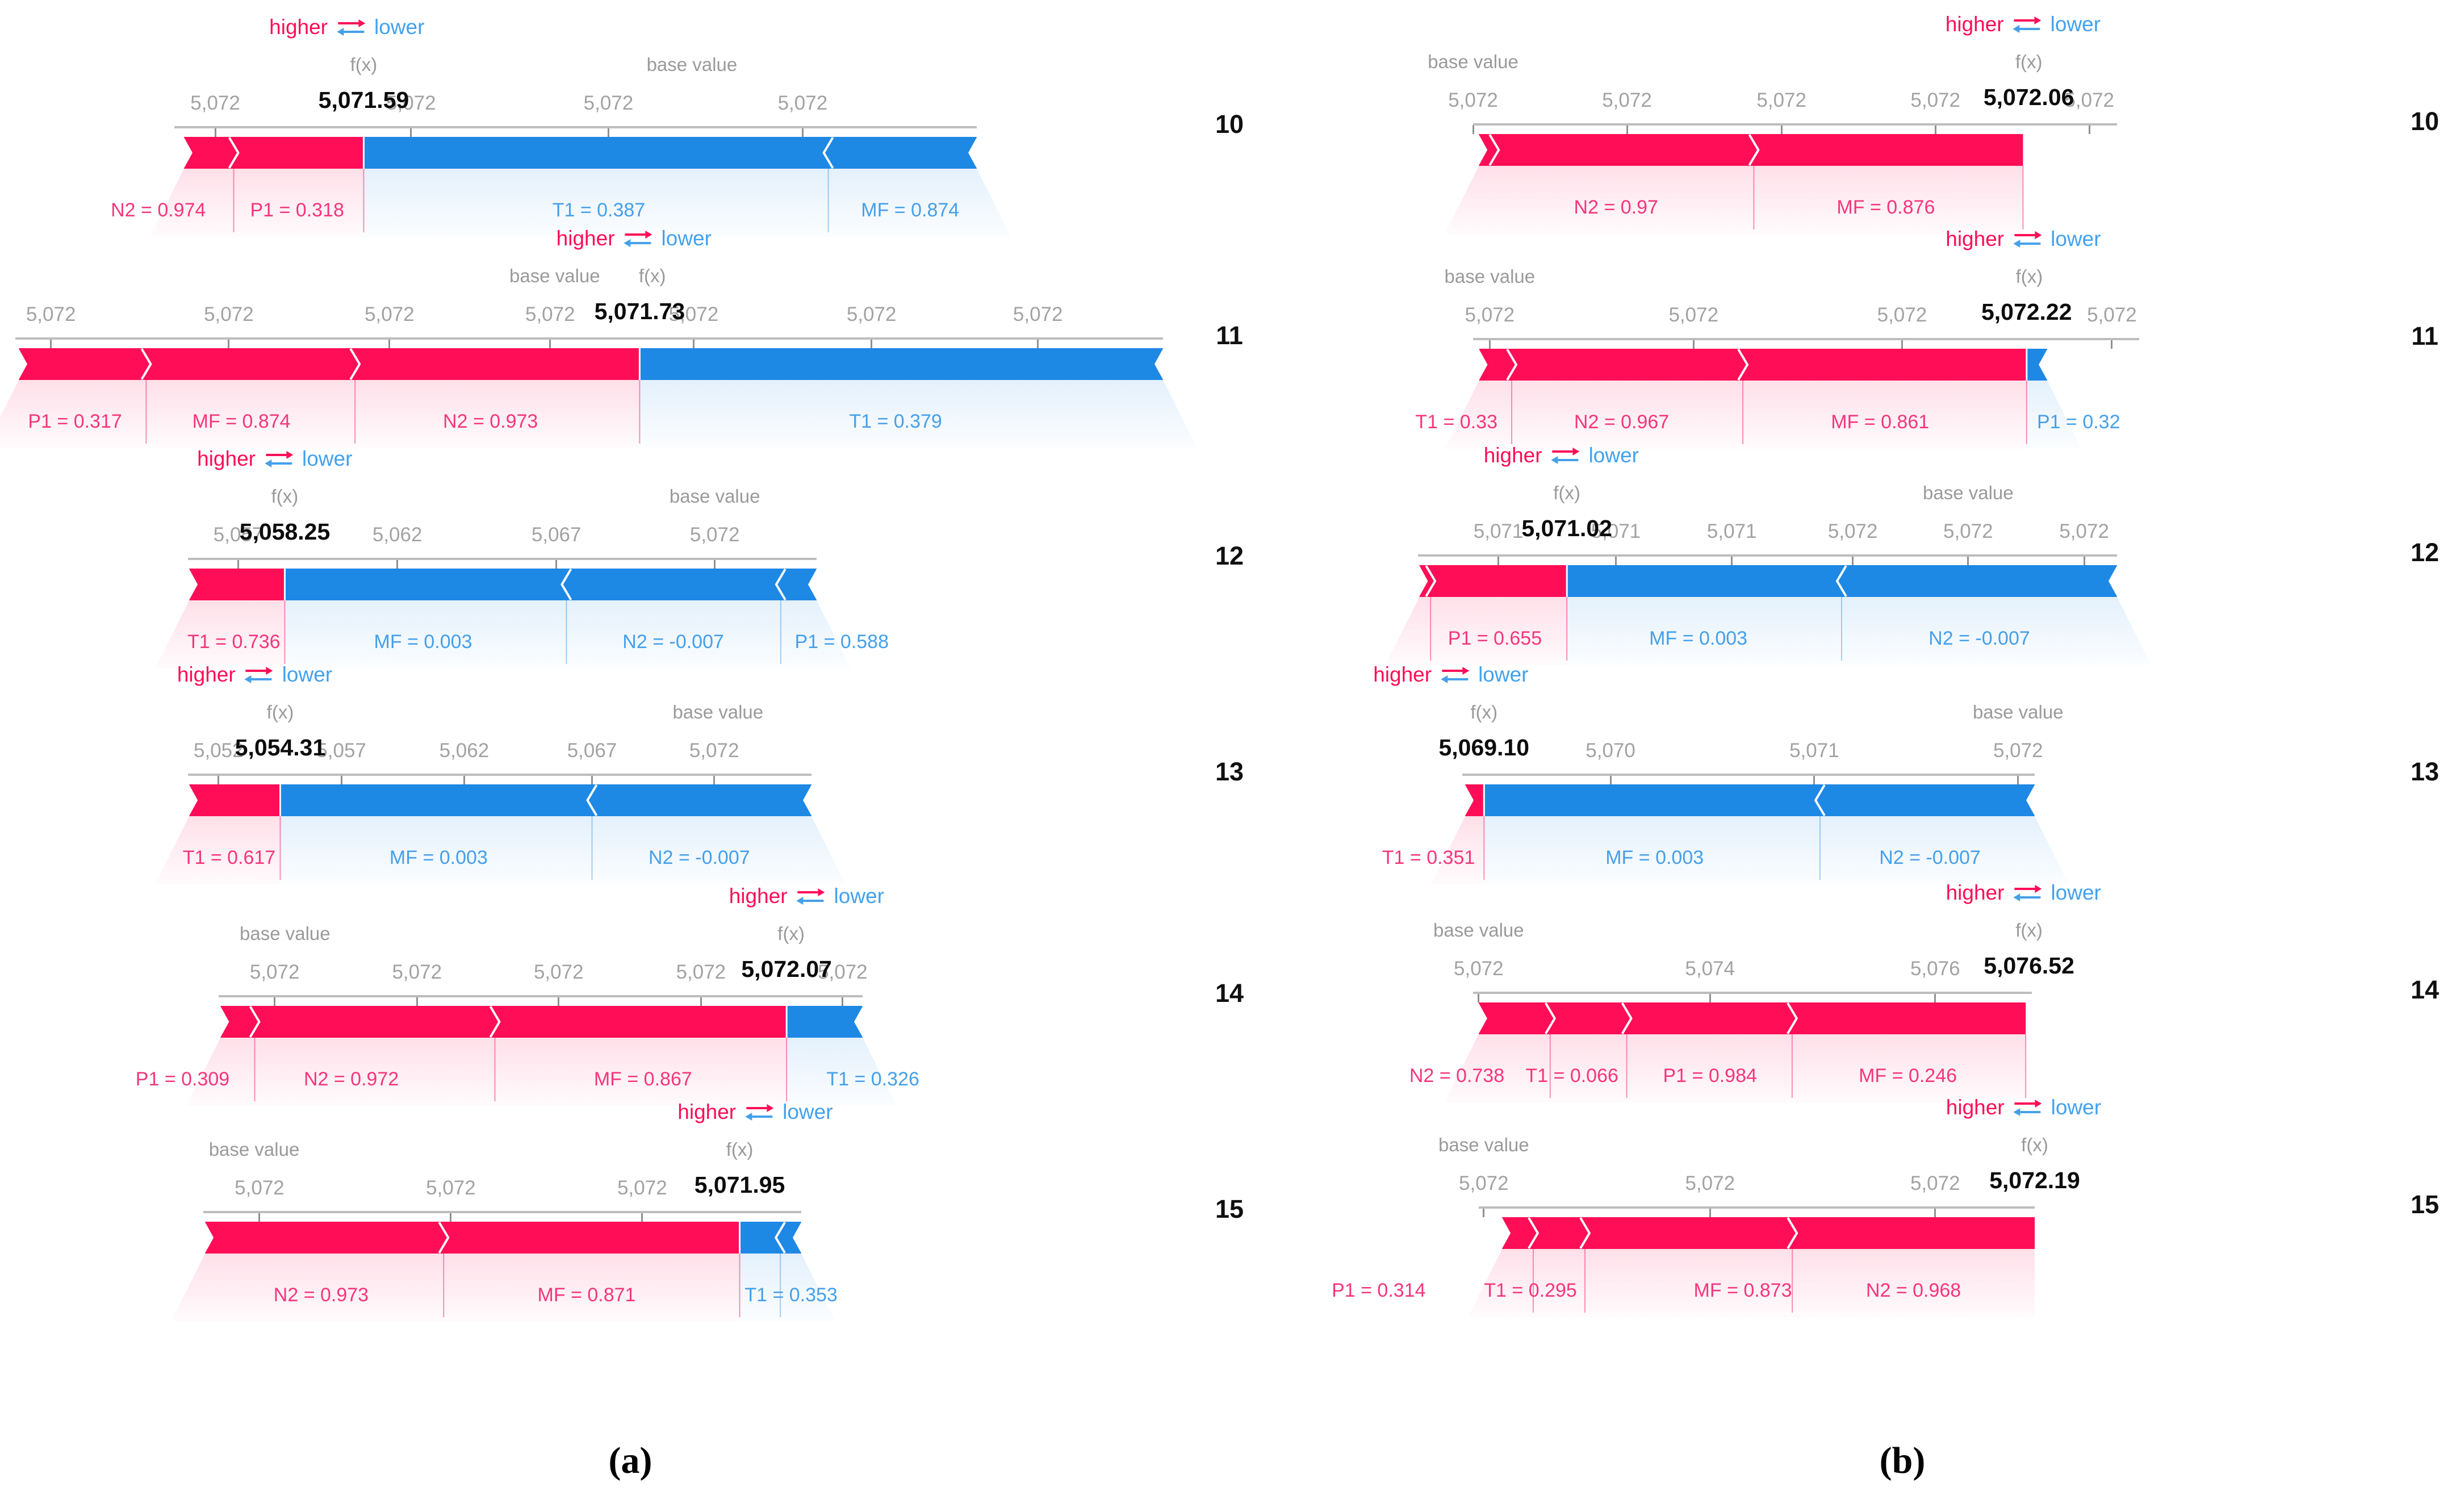 The height and width of the screenshot is (1504, 2464). What do you see at coordinates (1616, 531) in the screenshot?
I see `axis-tick-label: 5,071` at bounding box center [1616, 531].